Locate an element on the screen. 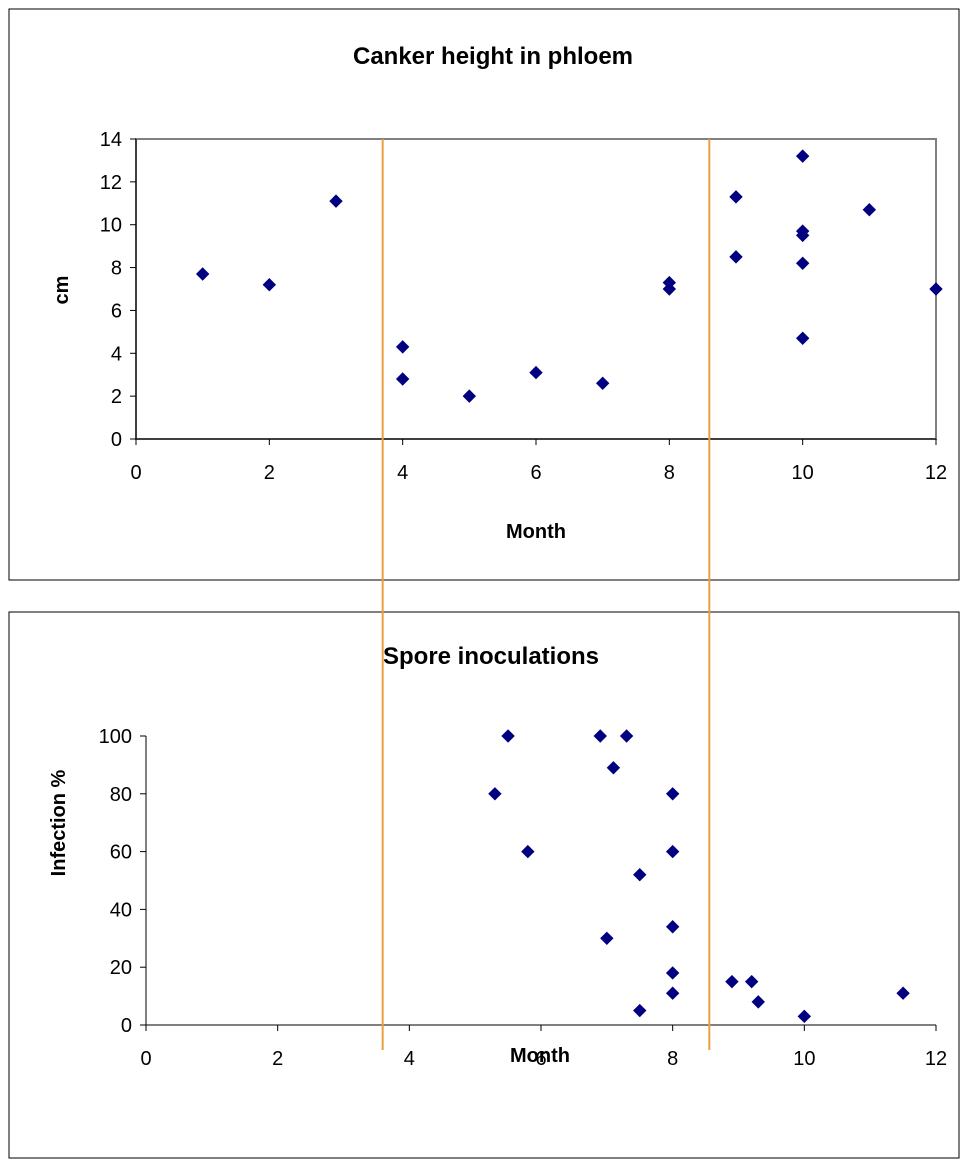 The width and height of the screenshot is (960, 1159). y-tick-label: 12 is located at coordinates (111, 183).